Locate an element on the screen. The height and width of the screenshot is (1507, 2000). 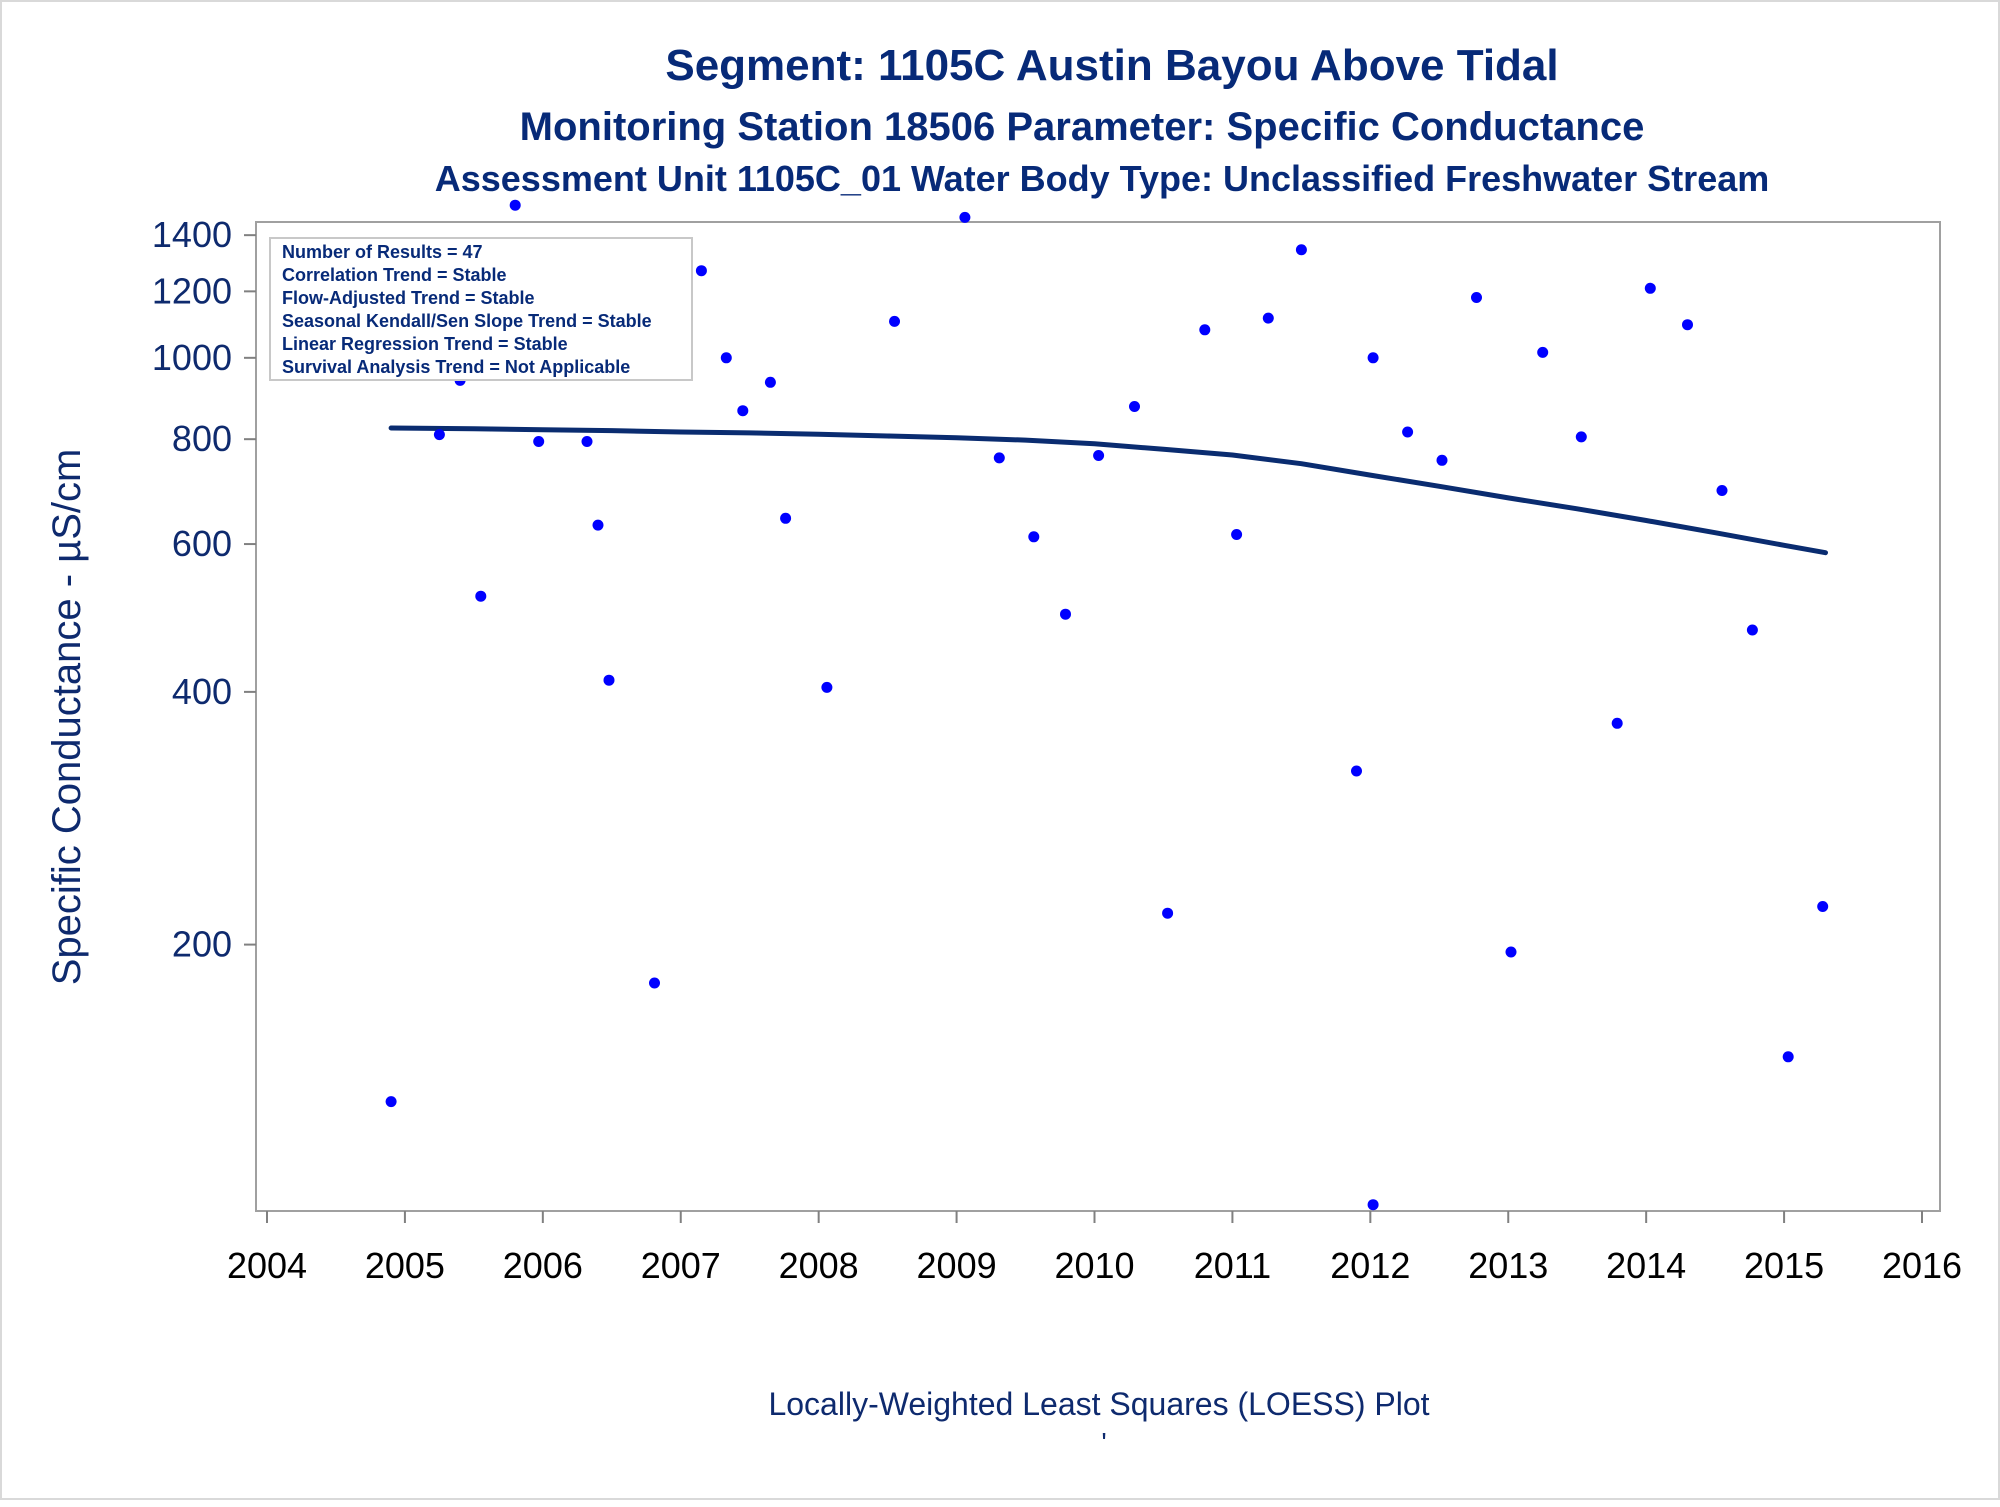
loess-layer is located at coordinates (1108, 490).